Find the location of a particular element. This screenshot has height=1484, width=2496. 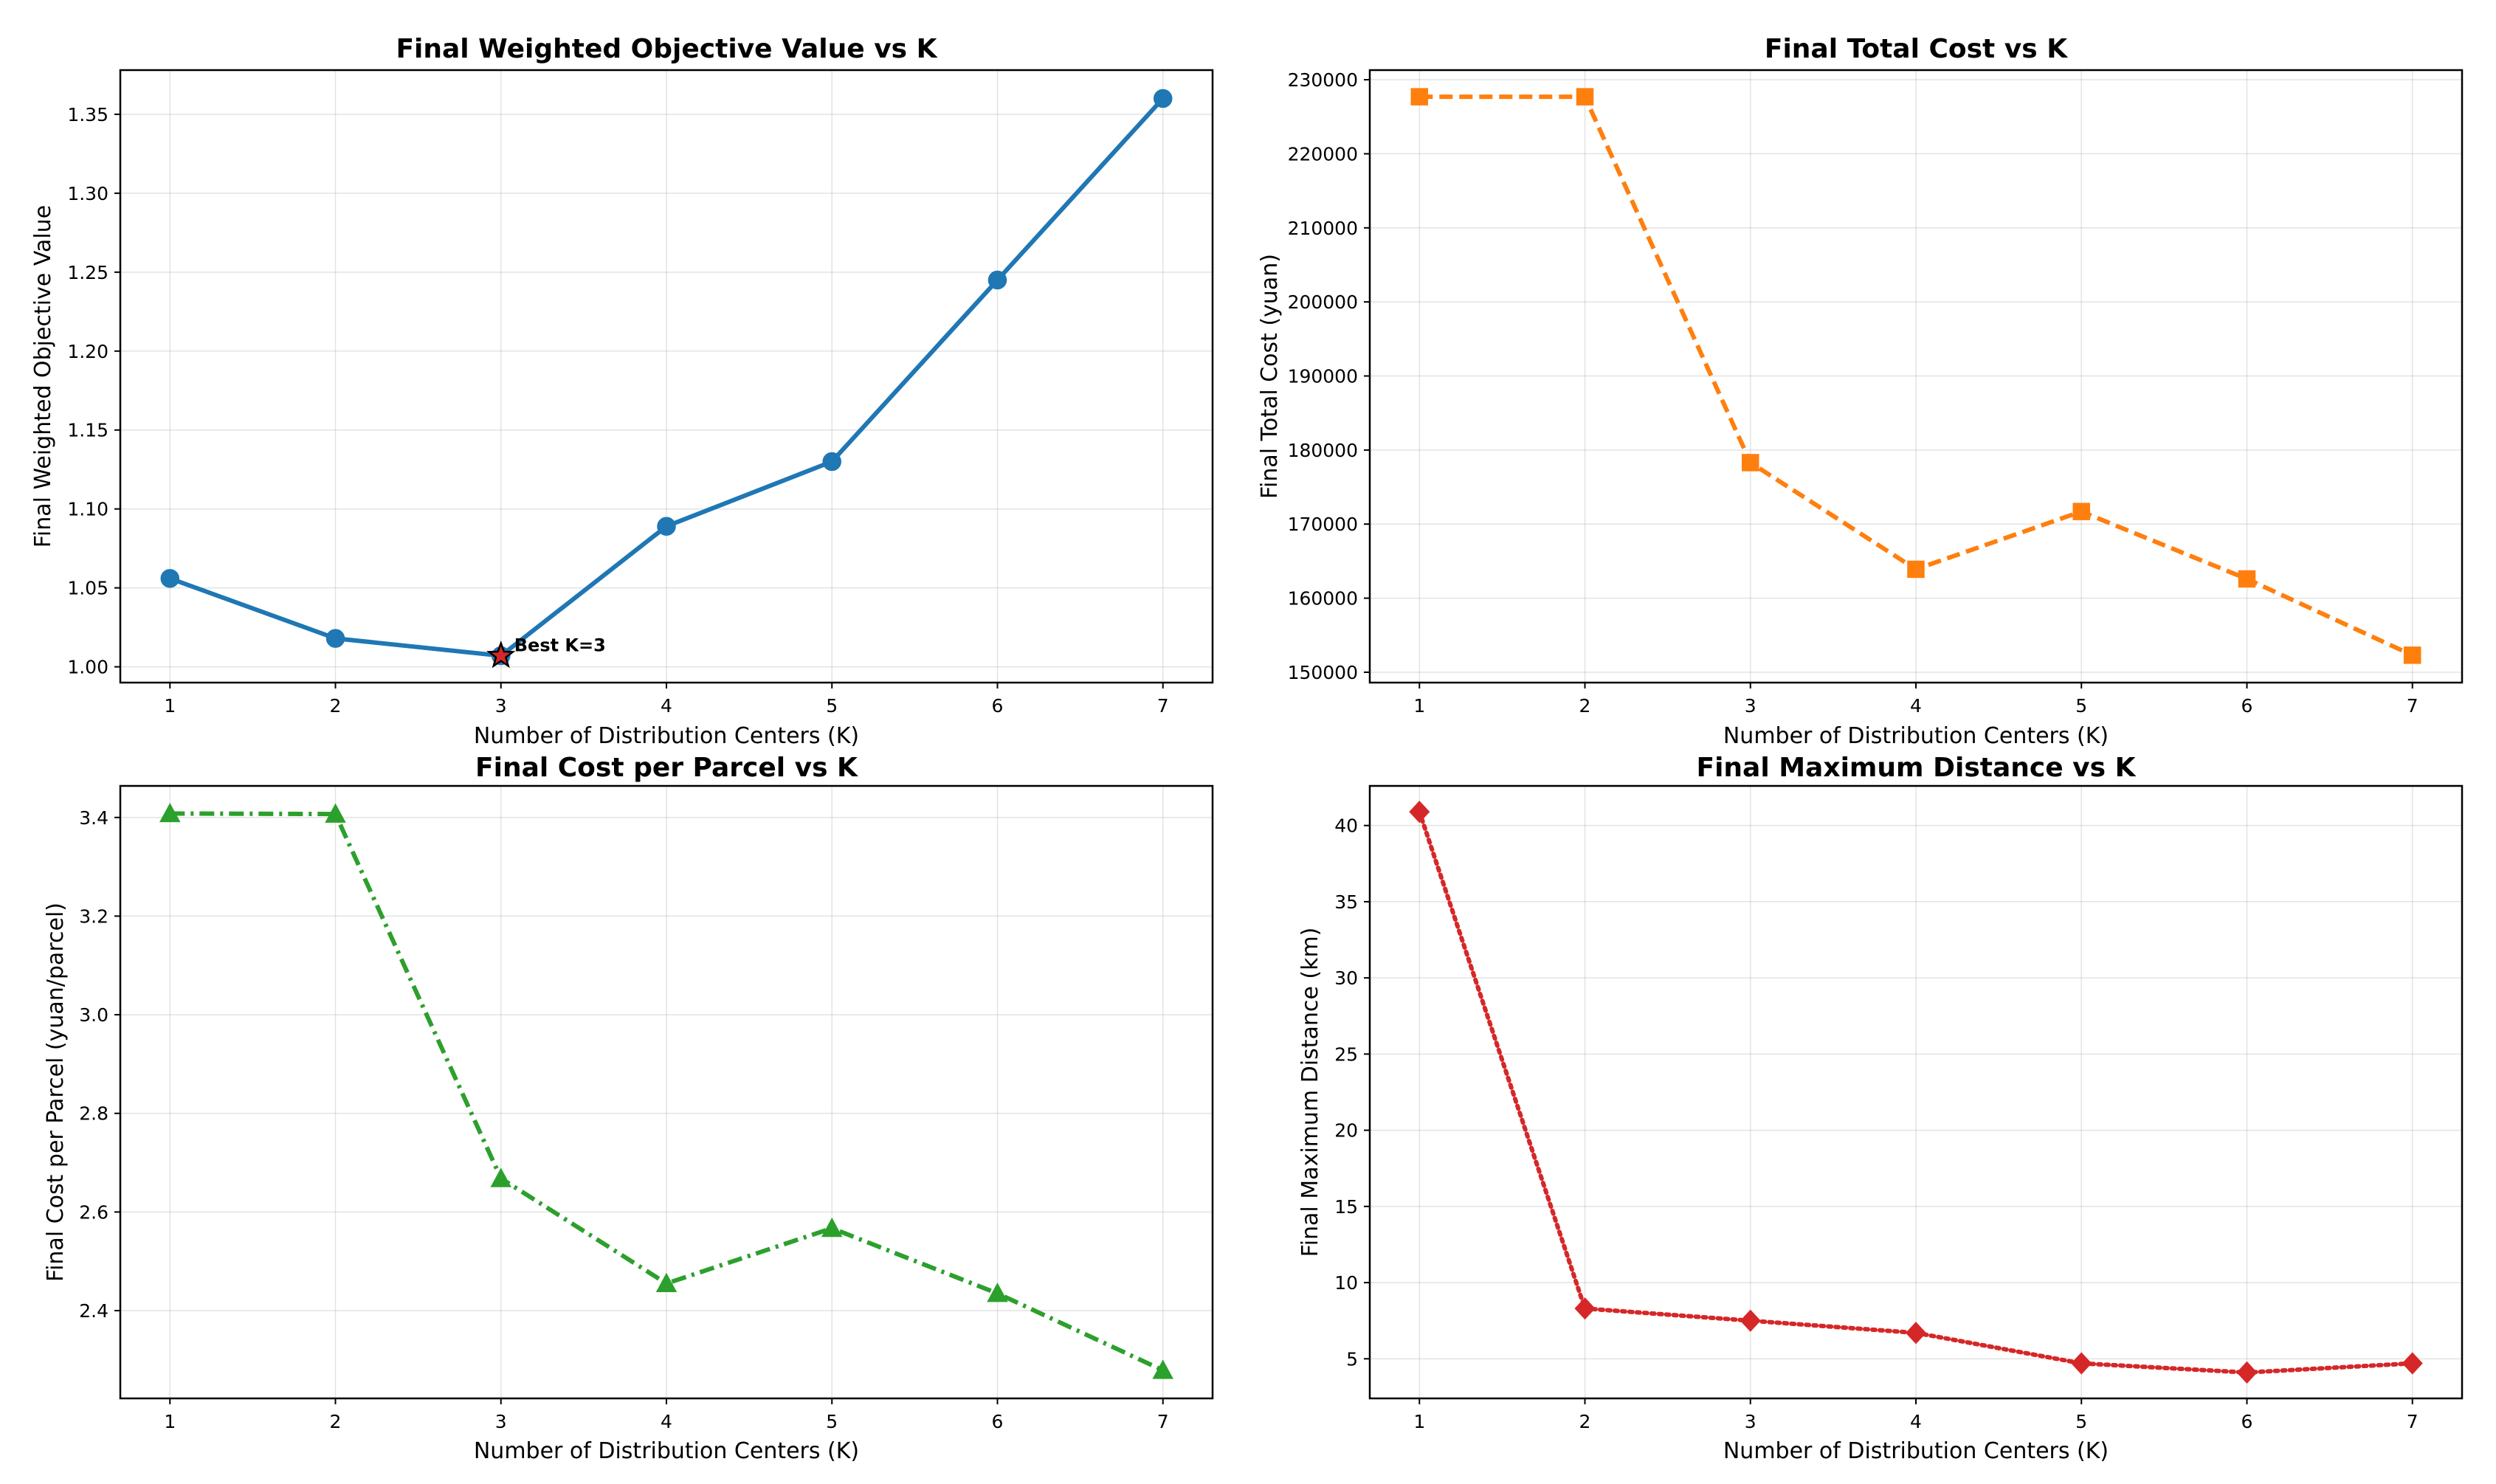

best-k-star-marker is located at coordinates (501, 654).